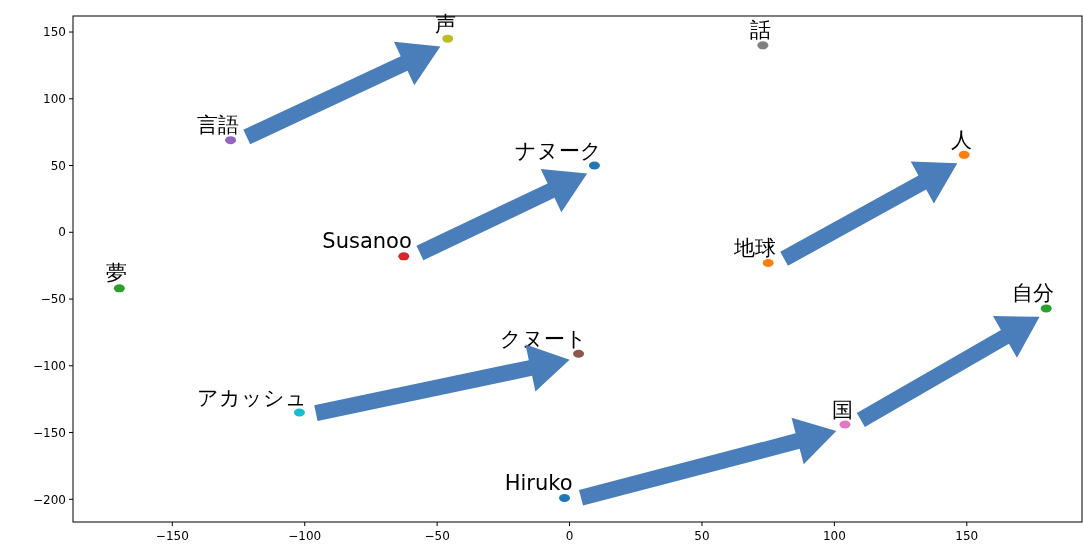 The width and height of the screenshot is (1083, 548). Describe the element at coordinates (305, 536) in the screenshot. I see `x-tick-label: −100` at that location.